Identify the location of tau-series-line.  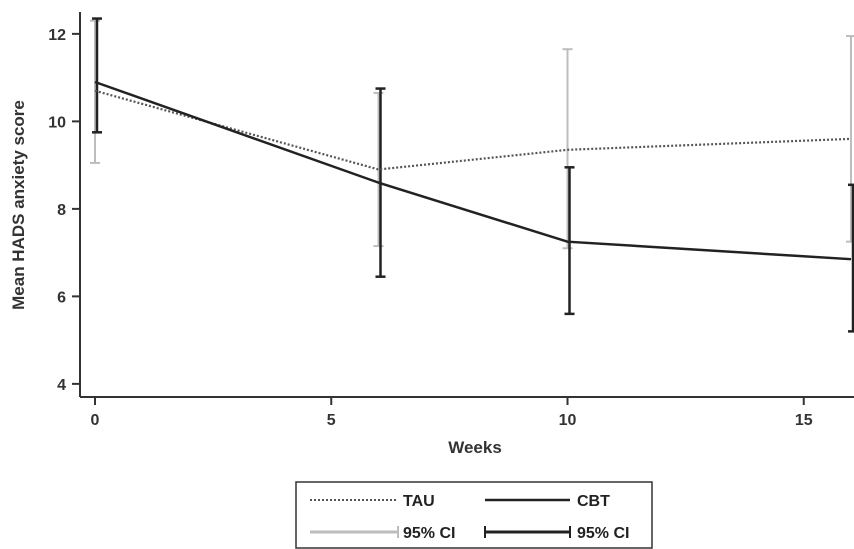
(473, 130).